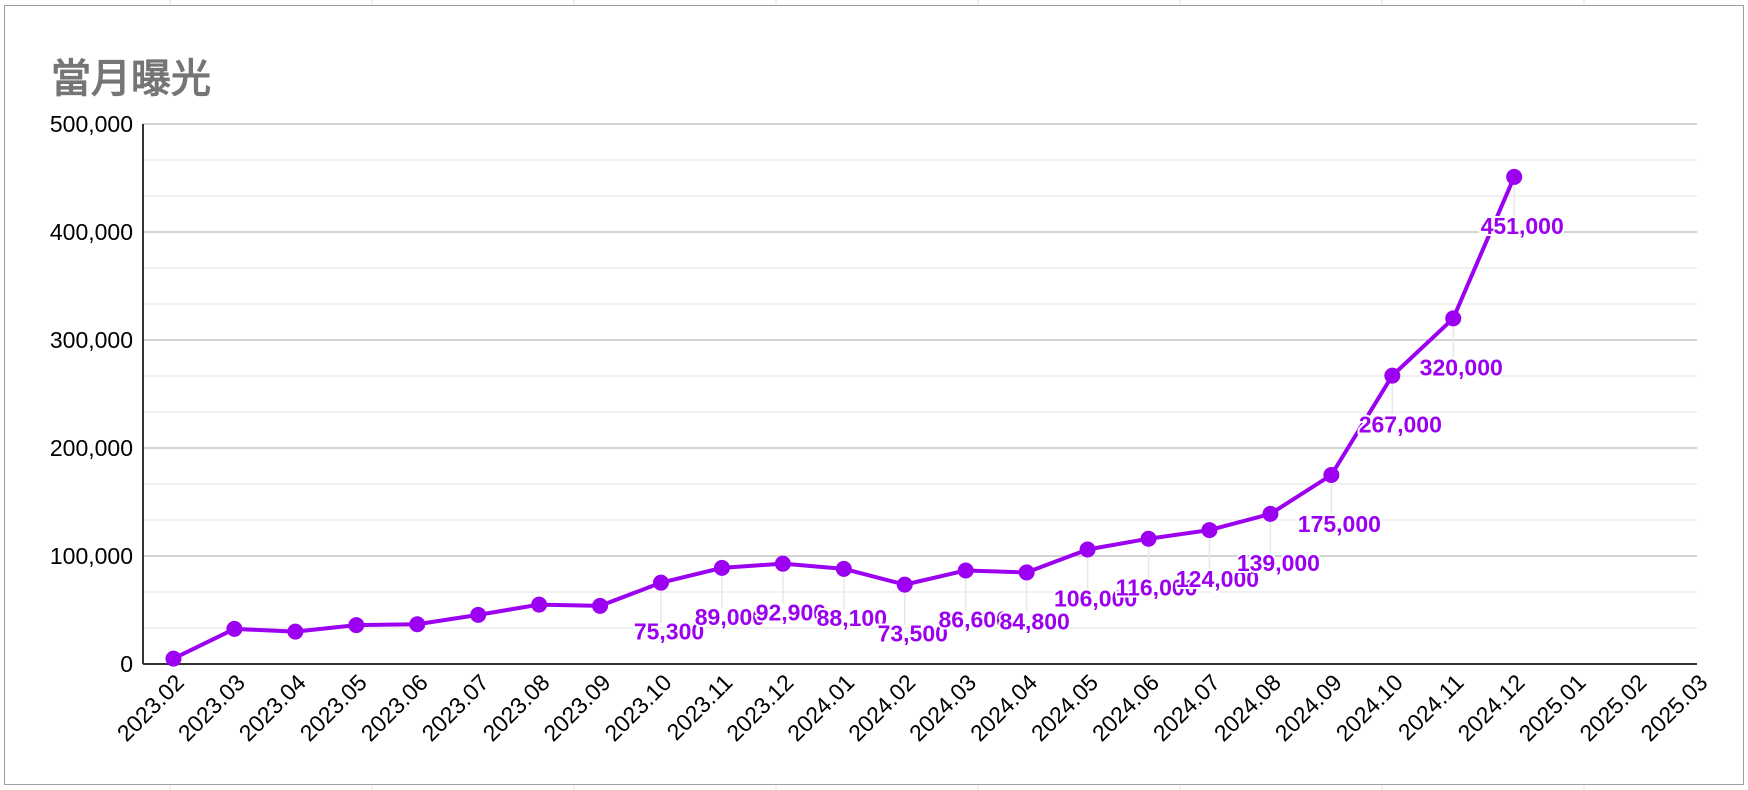  Describe the element at coordinates (131, 79) in the screenshot. I see `chart-title: 當月曝光` at that location.